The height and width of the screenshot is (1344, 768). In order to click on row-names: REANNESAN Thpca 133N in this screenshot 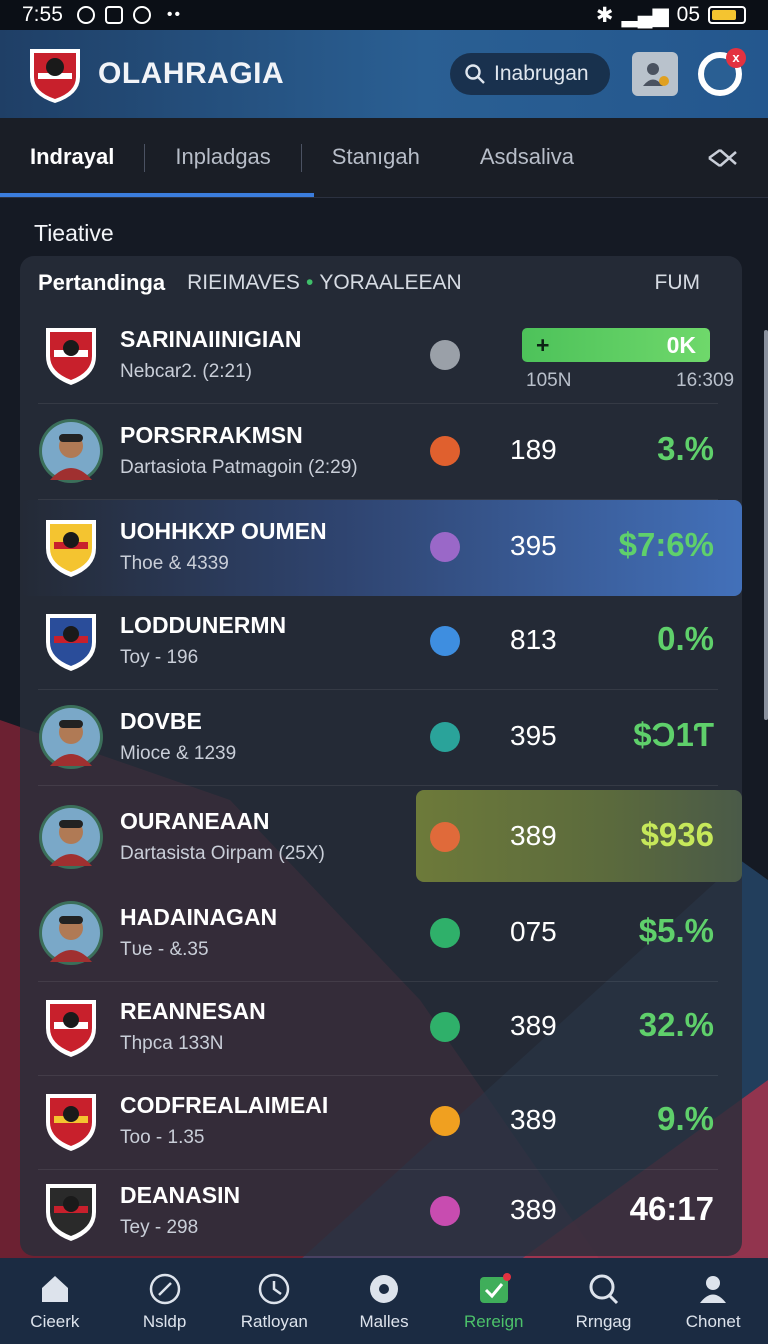, I will do `click(193, 1026)`.